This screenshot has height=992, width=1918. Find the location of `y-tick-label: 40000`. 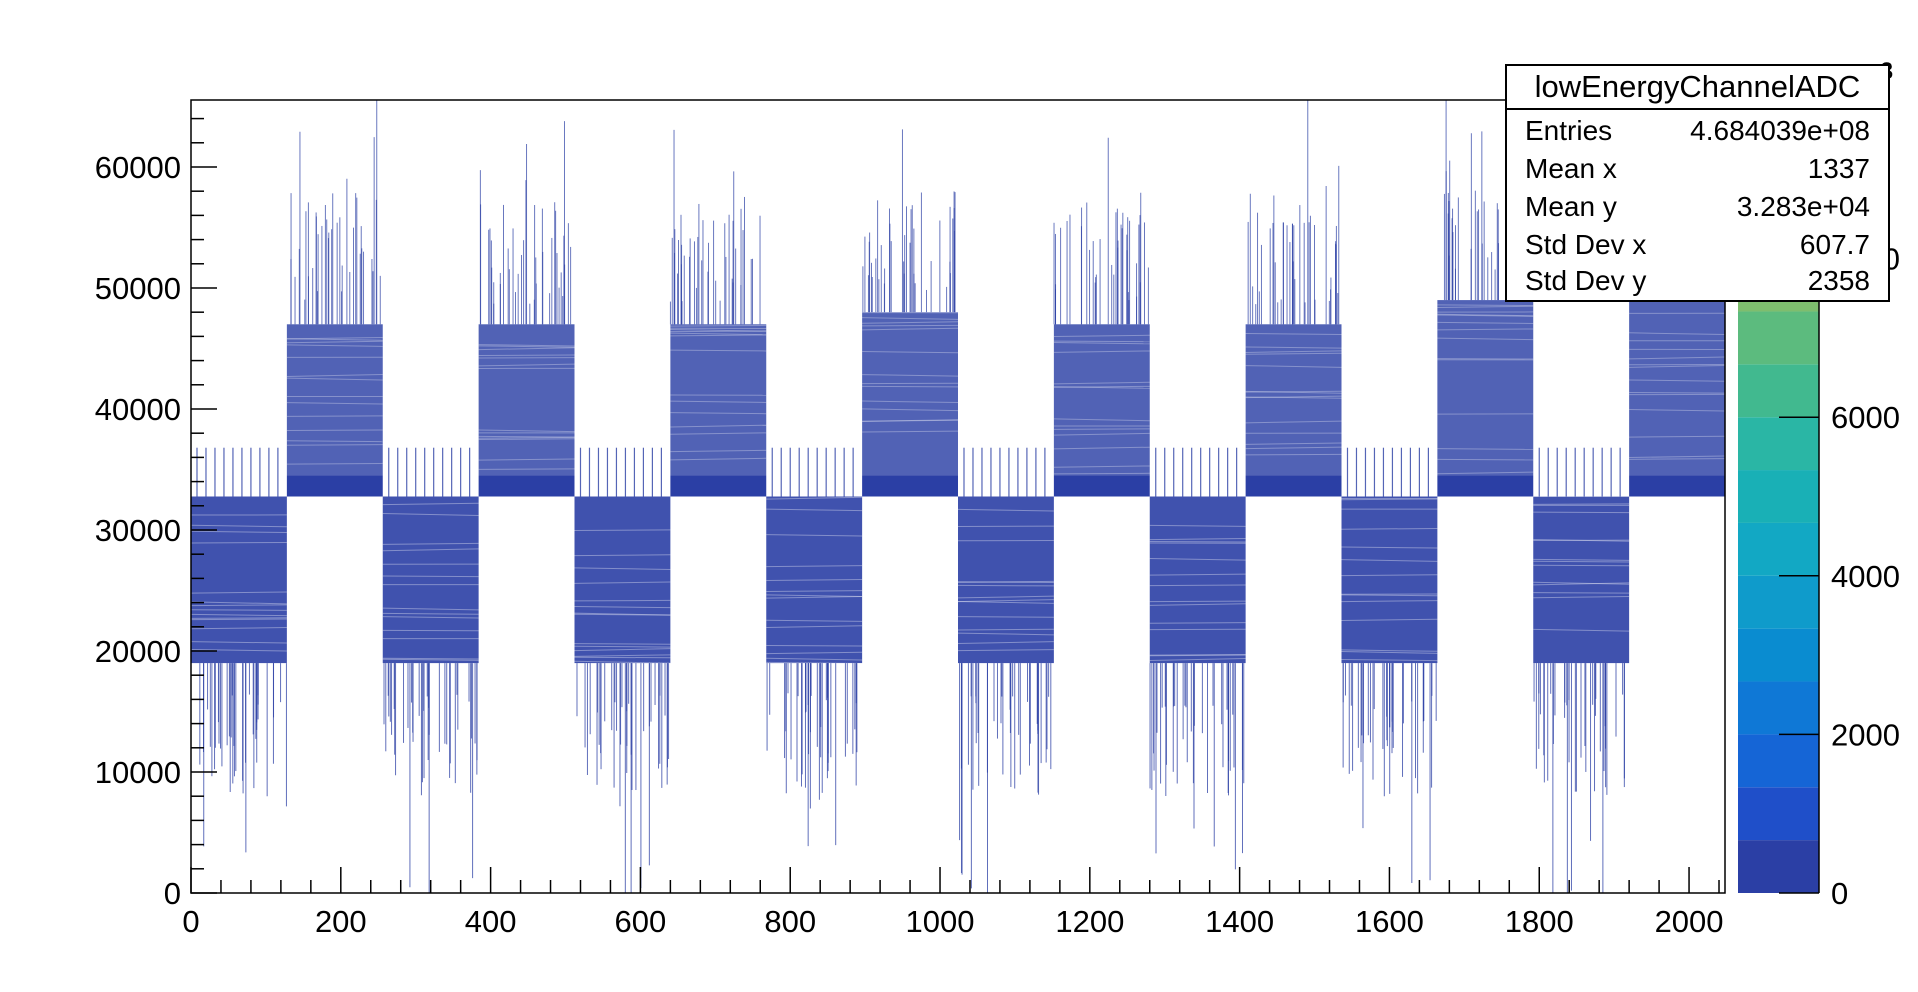

y-tick-label: 40000 is located at coordinates (138, 409).